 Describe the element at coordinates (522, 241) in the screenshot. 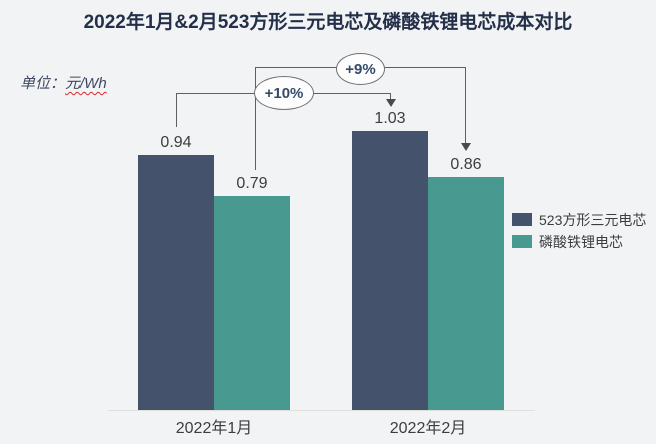

I see `legend-swatch-lfp` at that location.